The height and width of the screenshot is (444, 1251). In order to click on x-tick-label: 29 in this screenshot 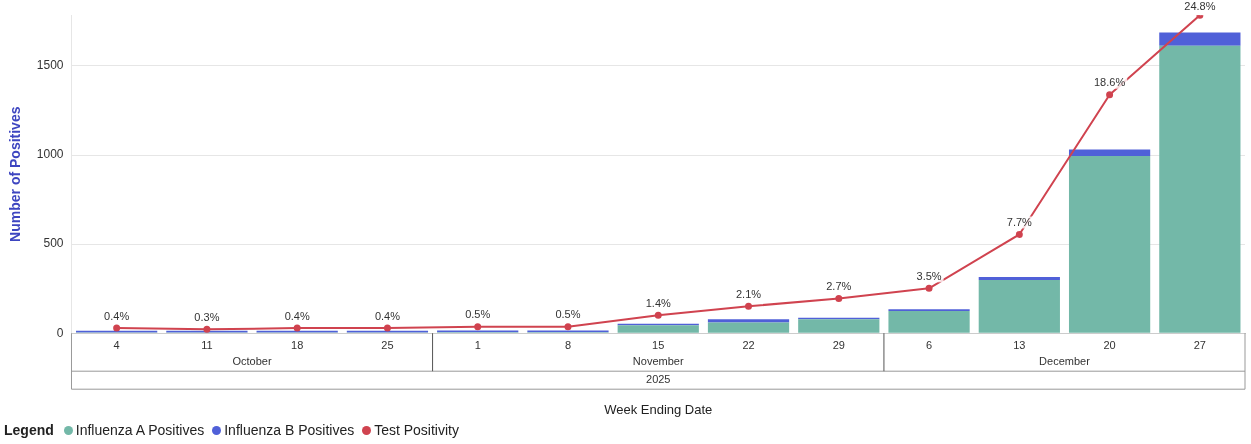, I will do `click(838, 344)`.